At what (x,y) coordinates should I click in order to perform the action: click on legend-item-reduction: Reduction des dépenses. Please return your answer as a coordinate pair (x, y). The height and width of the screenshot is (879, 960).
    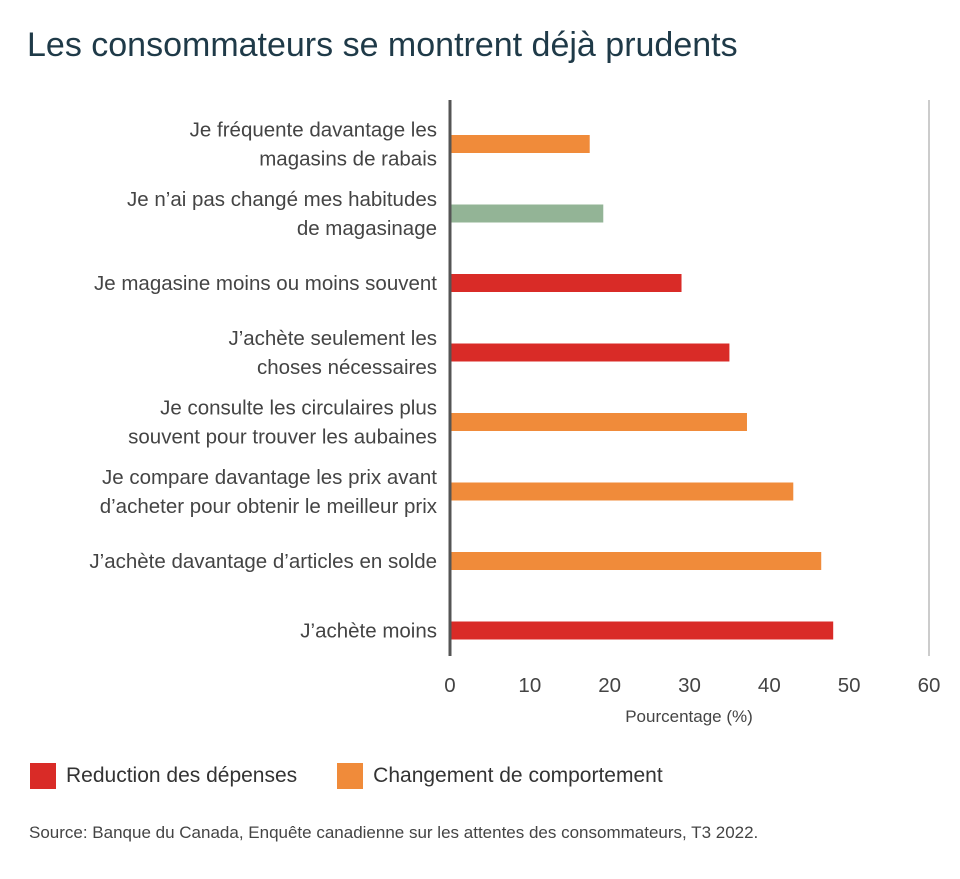
    Looking at the image, I should click on (163, 776).